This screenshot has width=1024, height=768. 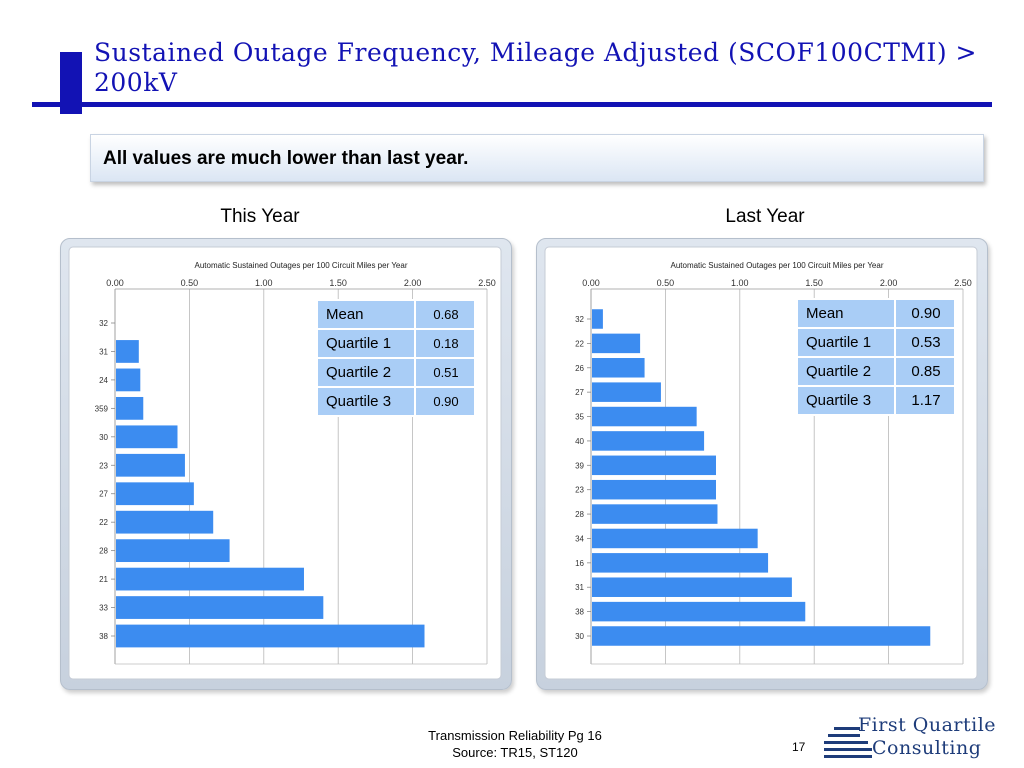 I want to click on stats-row-mean: Mean 0.68, so click(x=396, y=314).